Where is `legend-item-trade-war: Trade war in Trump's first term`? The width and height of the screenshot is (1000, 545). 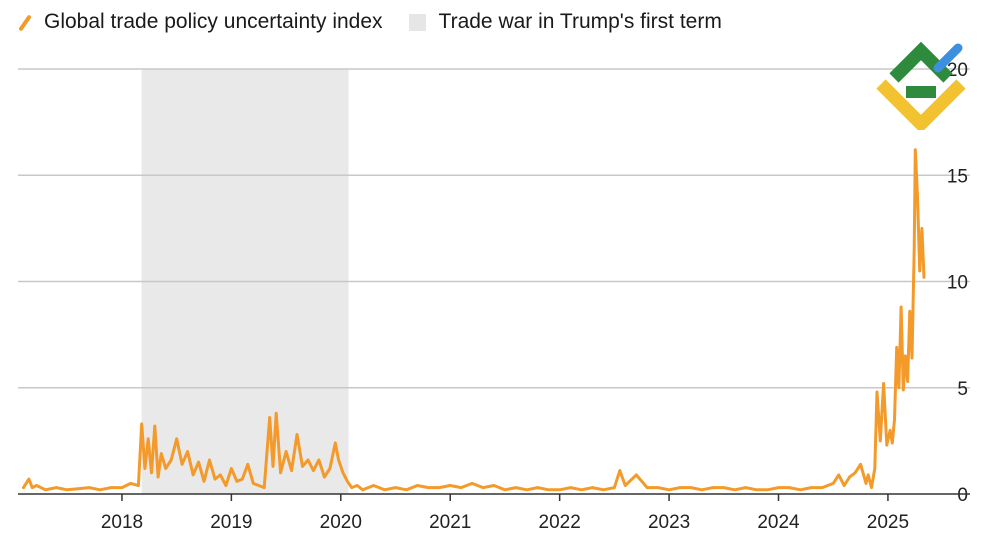 legend-item-trade-war: Trade war in Trump's first term is located at coordinates (565, 22).